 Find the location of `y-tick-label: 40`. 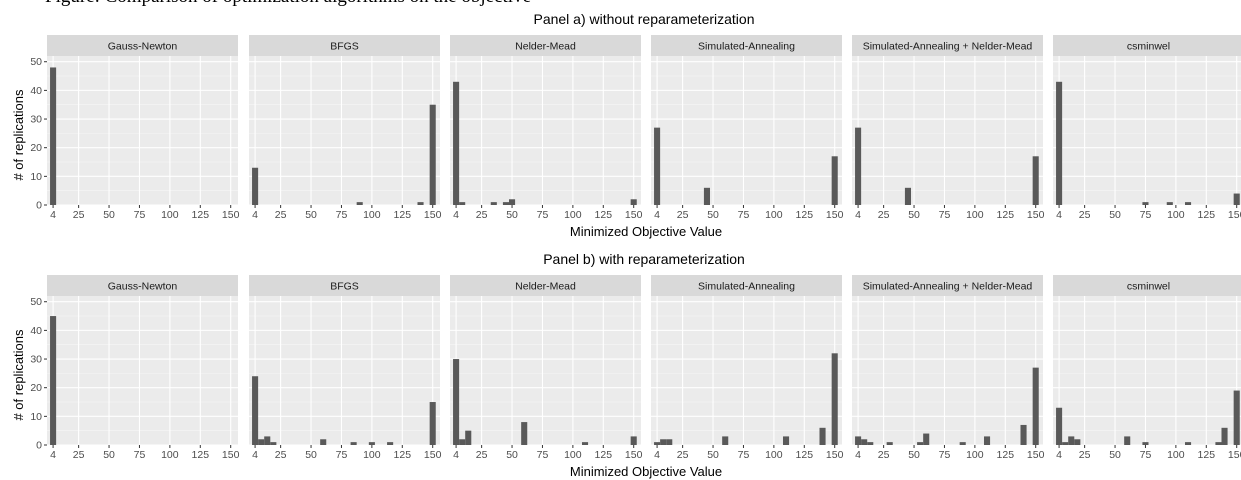

y-tick-label: 40 is located at coordinates (36, 91).